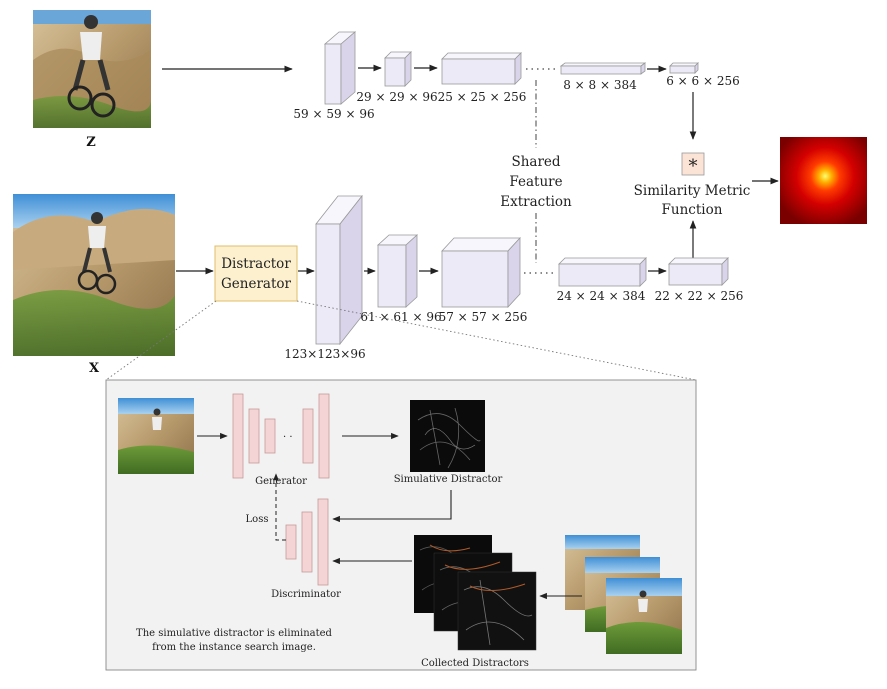 This screenshot has height=689, width=887. I want to click on top-dim-5: 6 × 6 × 256, so click(703, 81).